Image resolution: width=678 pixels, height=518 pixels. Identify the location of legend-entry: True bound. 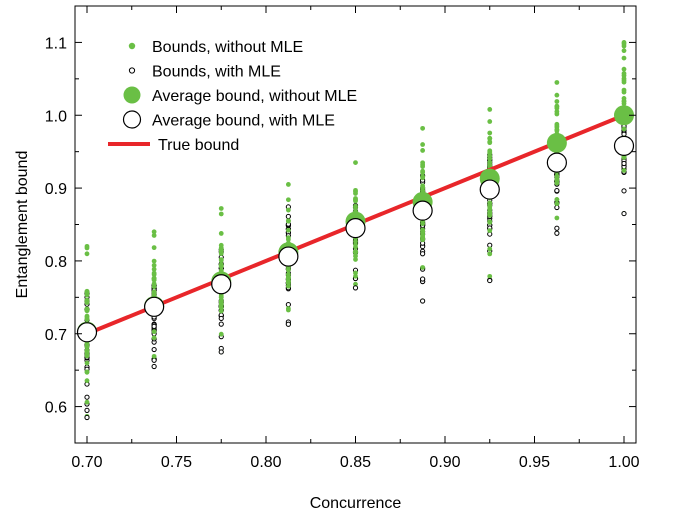
(173, 145).